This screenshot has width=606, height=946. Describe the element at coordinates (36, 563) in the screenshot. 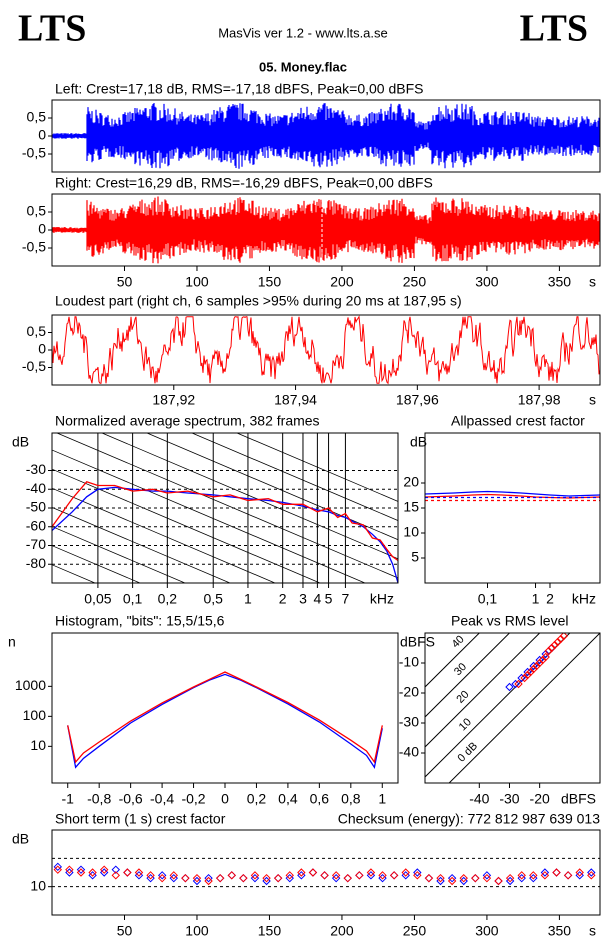

I see `y-tick-label: -80` at that location.